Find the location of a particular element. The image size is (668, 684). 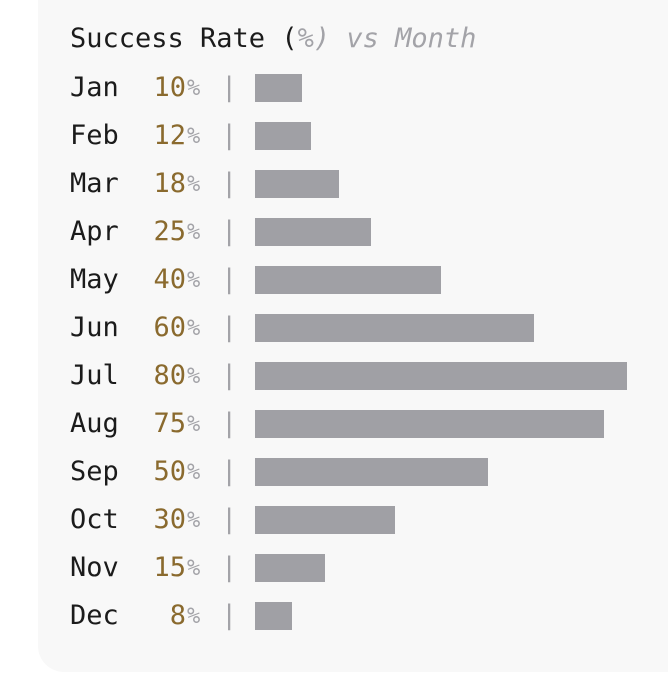

bar-row-sep: Sep 50% | is located at coordinates (334, 472).